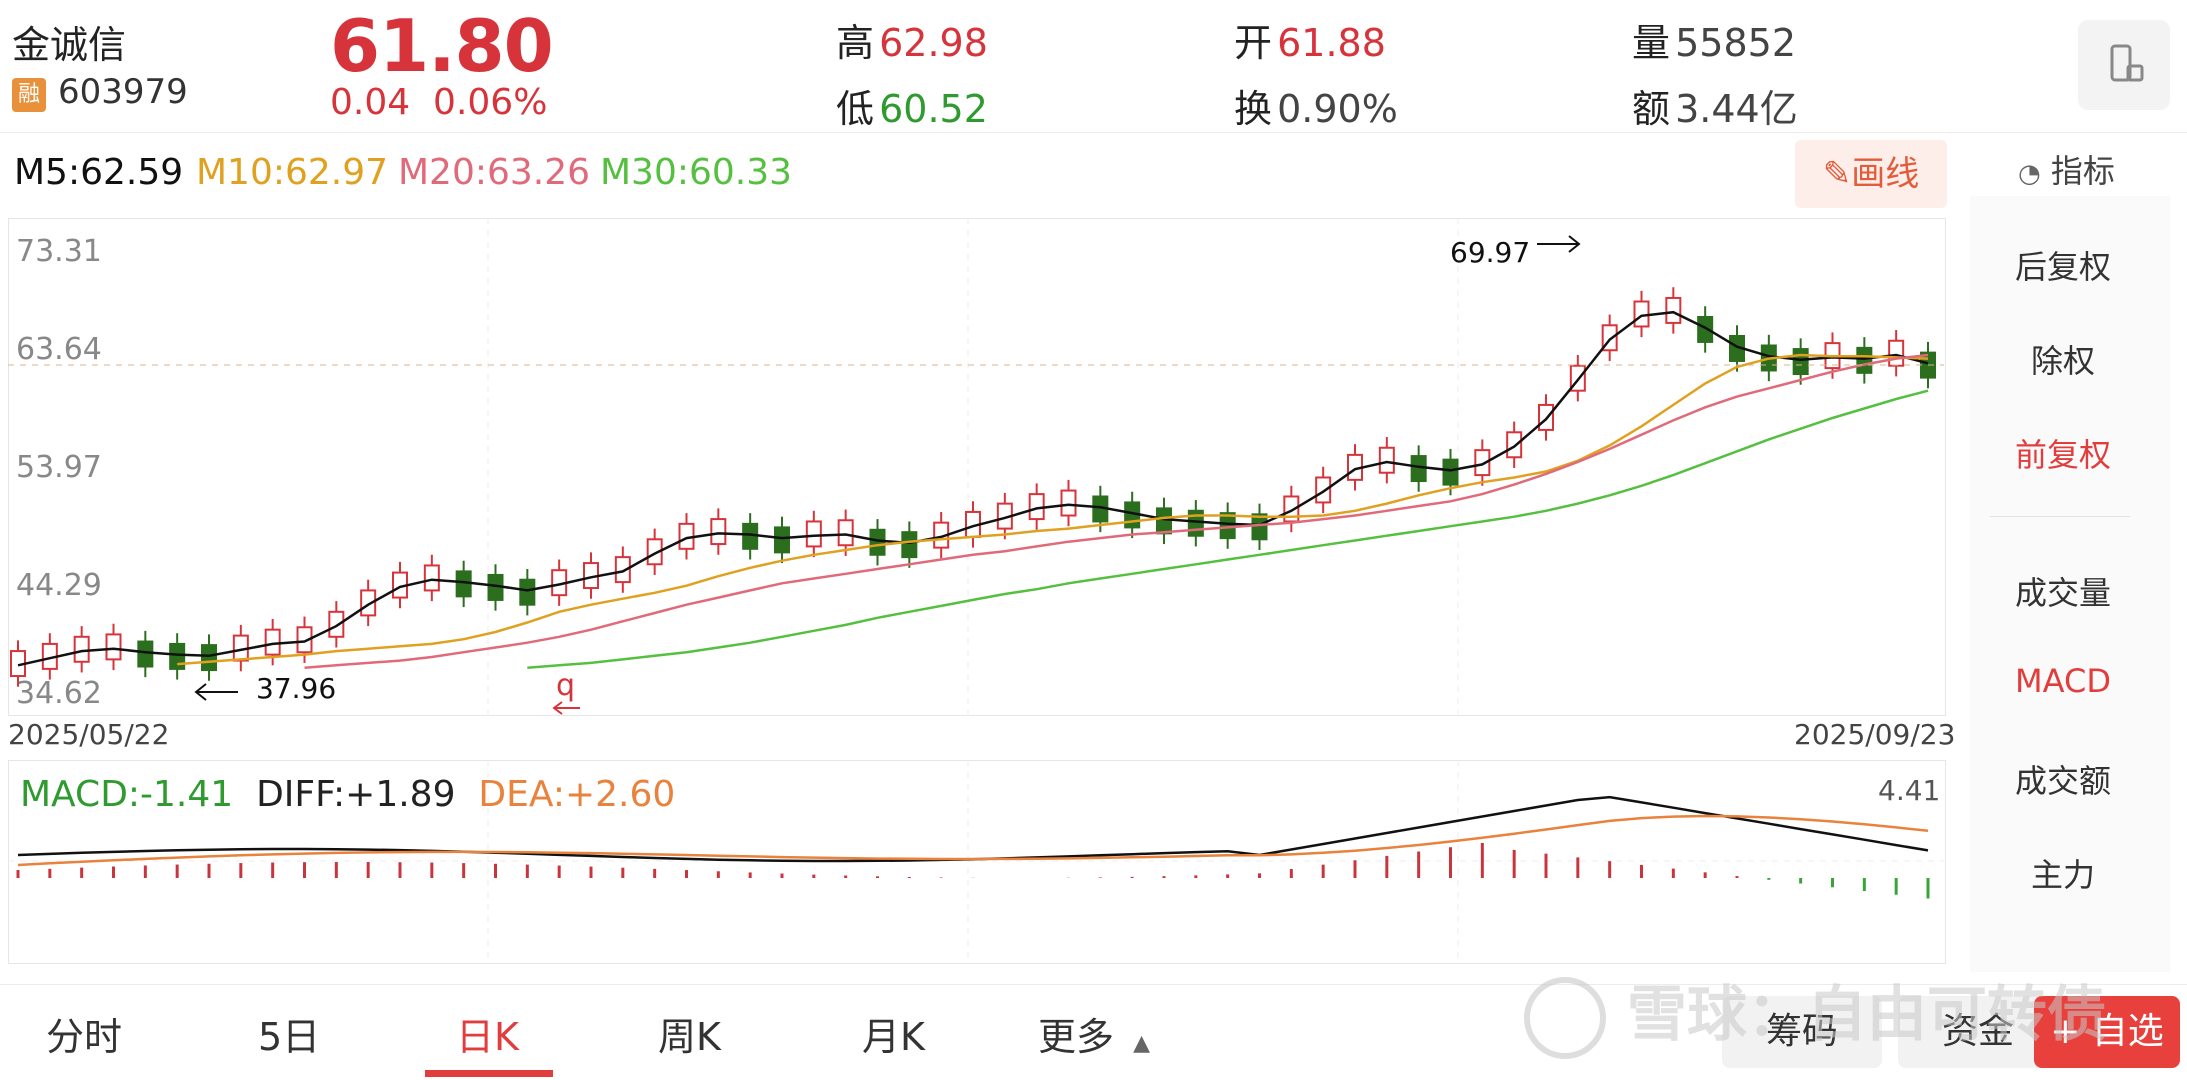  I want to click on draw-line-button: ✎画线, so click(1871, 174).